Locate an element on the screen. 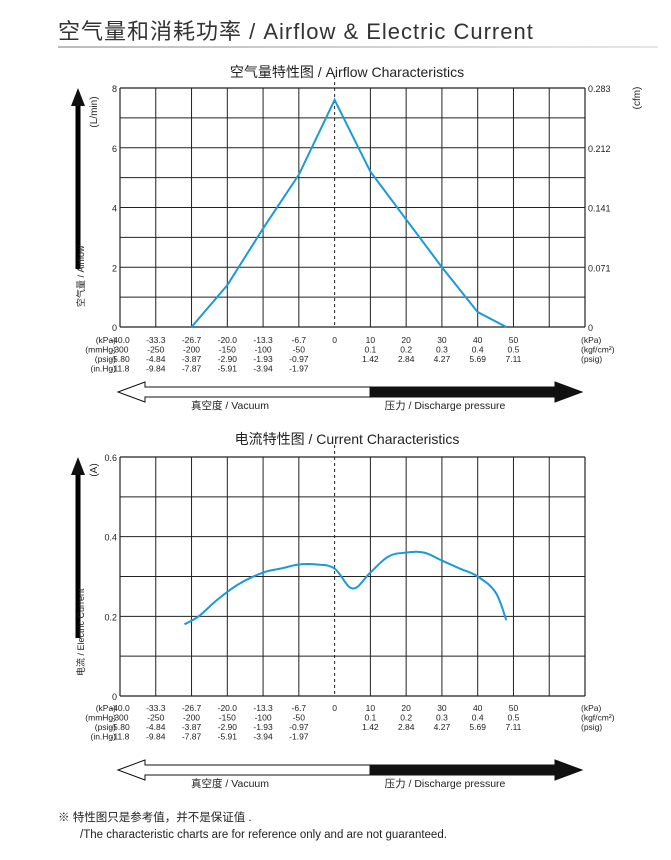 The image size is (671, 860). y2-tick-label: 0.283 is located at coordinates (599, 89).